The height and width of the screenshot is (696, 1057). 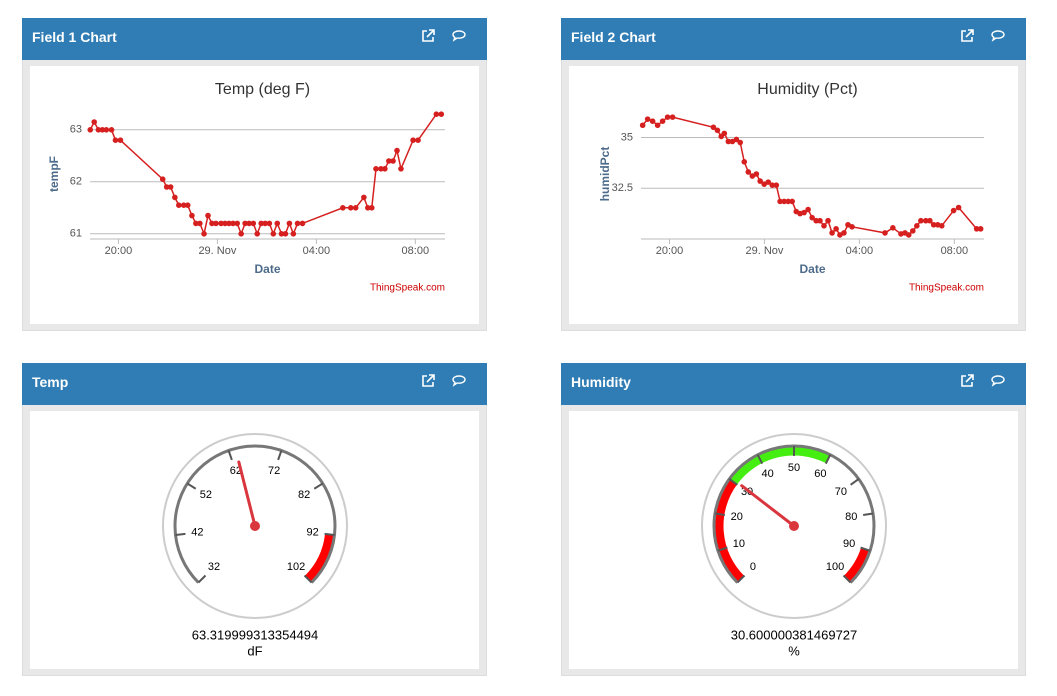 What do you see at coordinates (50, 382) in the screenshot?
I see `panel-title: Temp` at bounding box center [50, 382].